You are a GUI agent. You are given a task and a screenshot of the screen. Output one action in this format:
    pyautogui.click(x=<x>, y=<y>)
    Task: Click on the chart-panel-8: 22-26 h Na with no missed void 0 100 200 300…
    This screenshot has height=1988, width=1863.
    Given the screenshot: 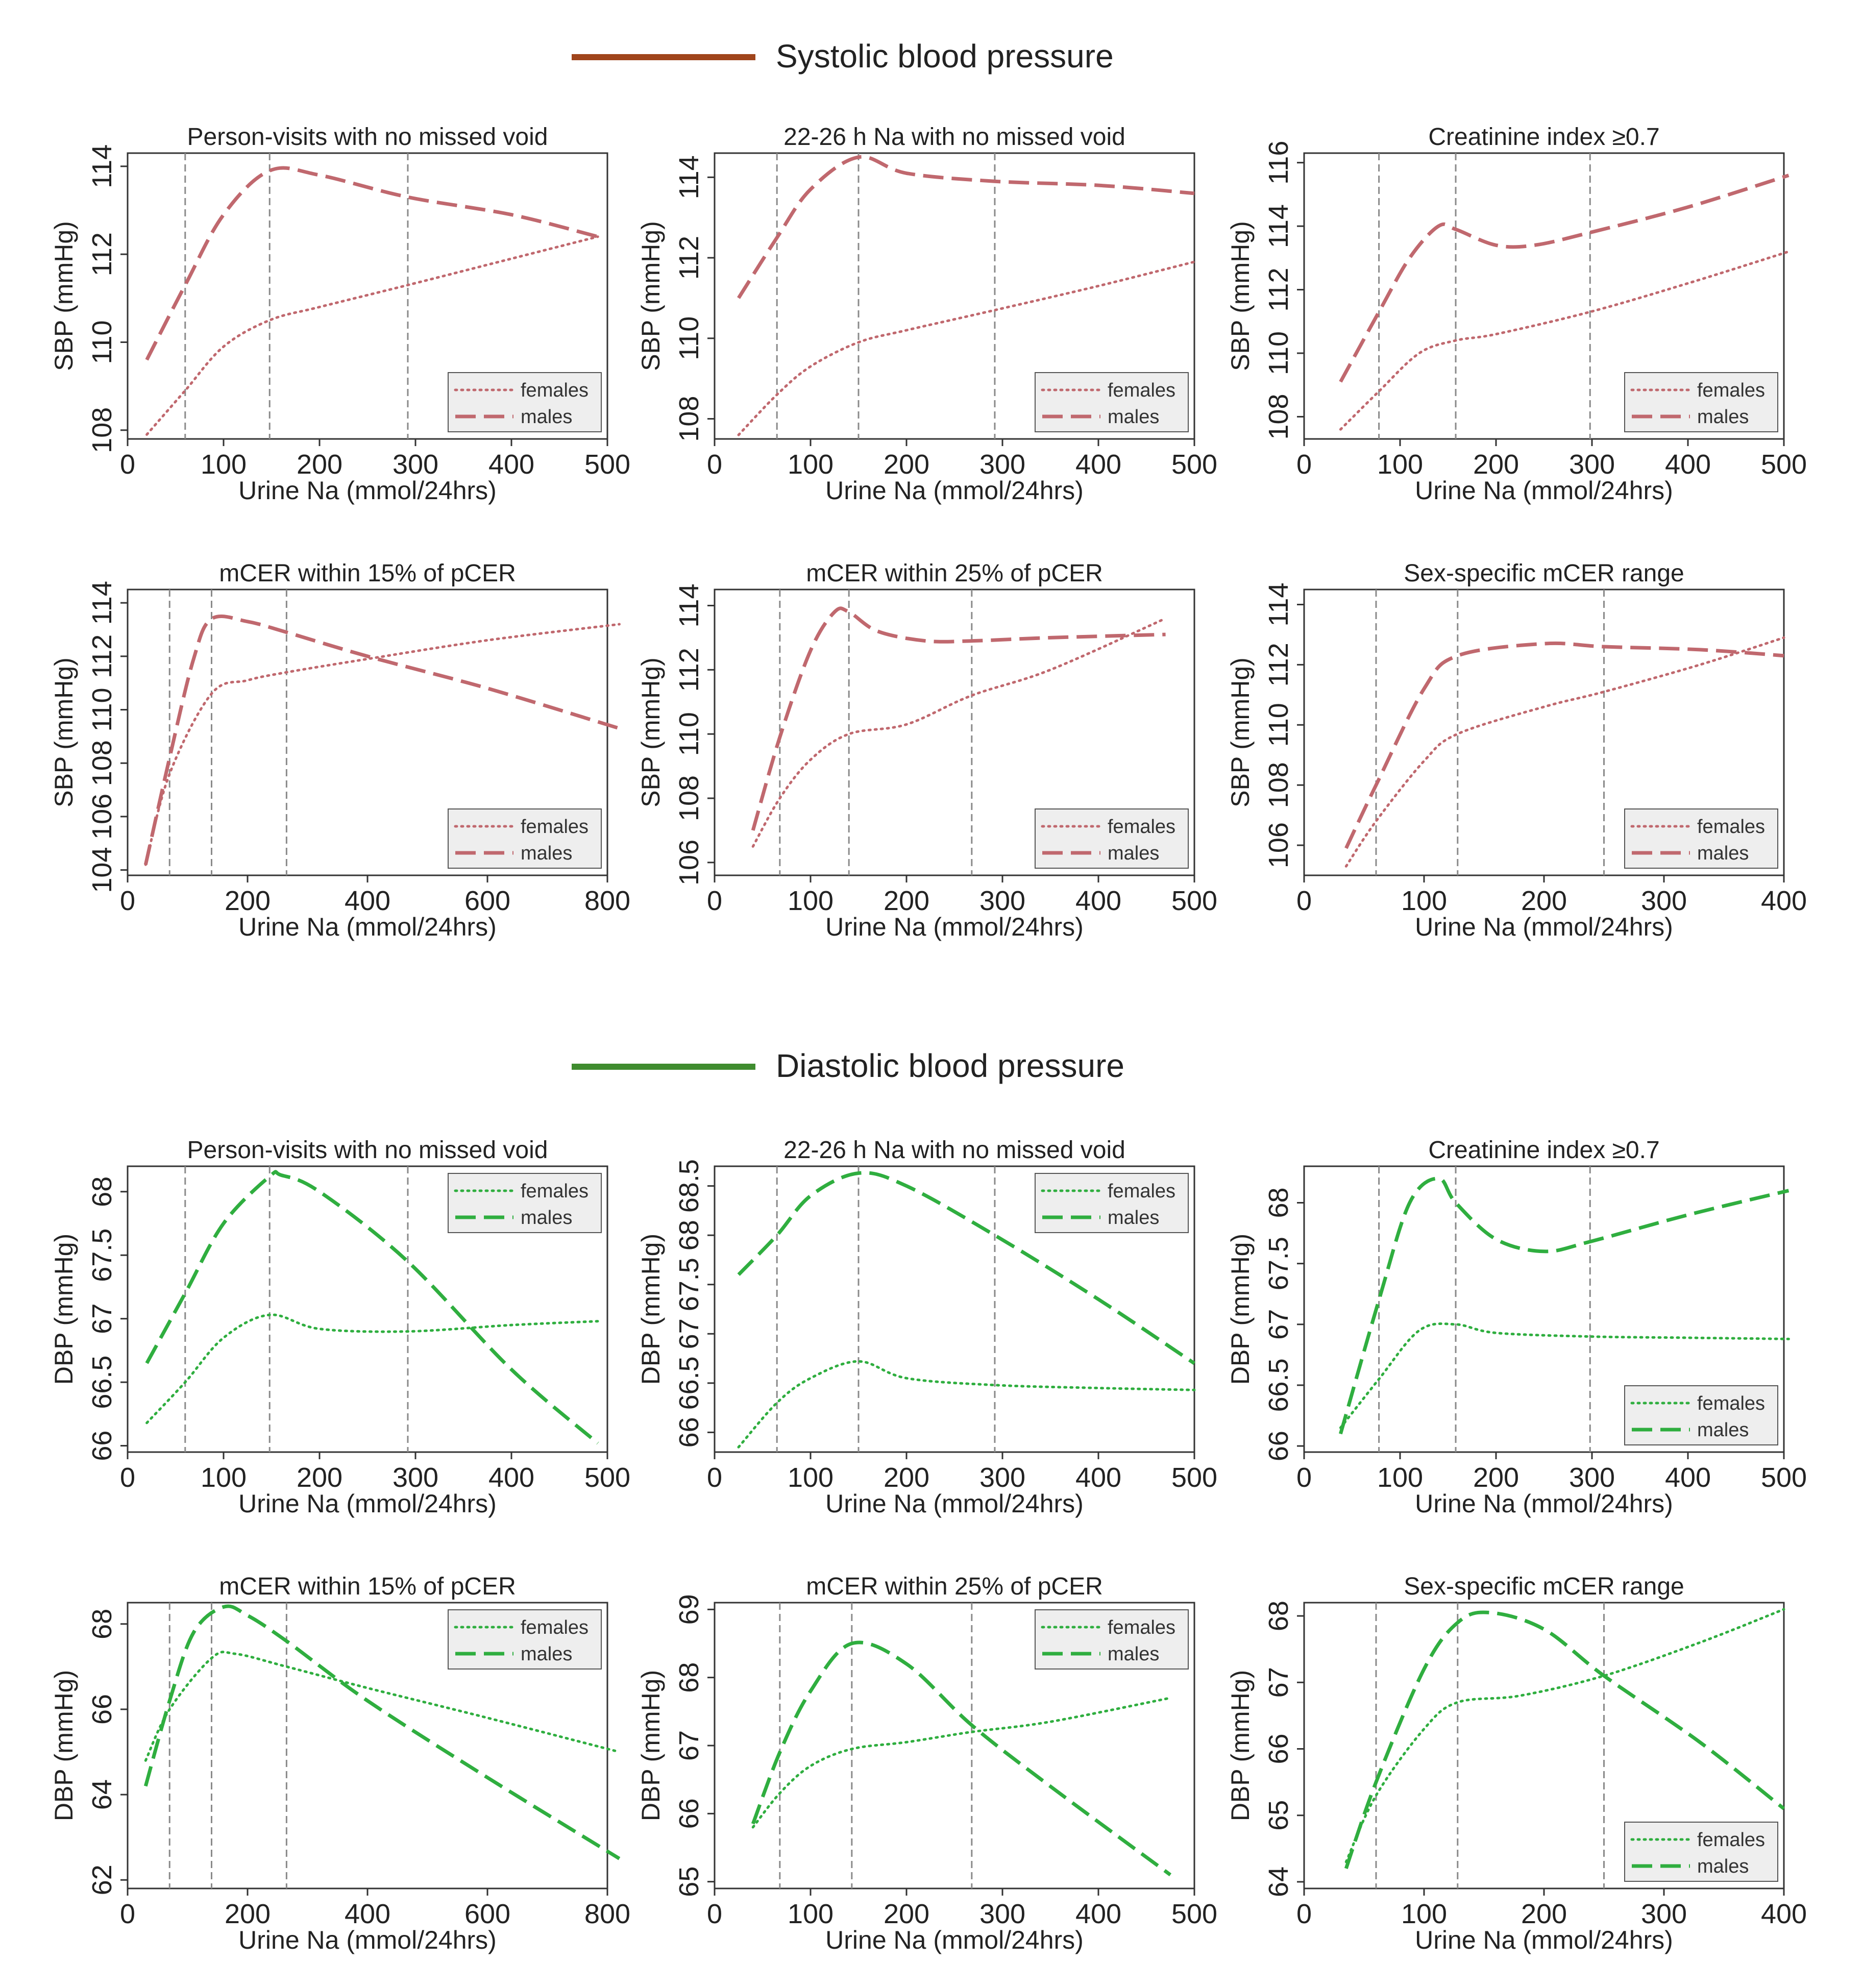 What is the action you would take?
    pyautogui.click(x=926, y=1327)
    